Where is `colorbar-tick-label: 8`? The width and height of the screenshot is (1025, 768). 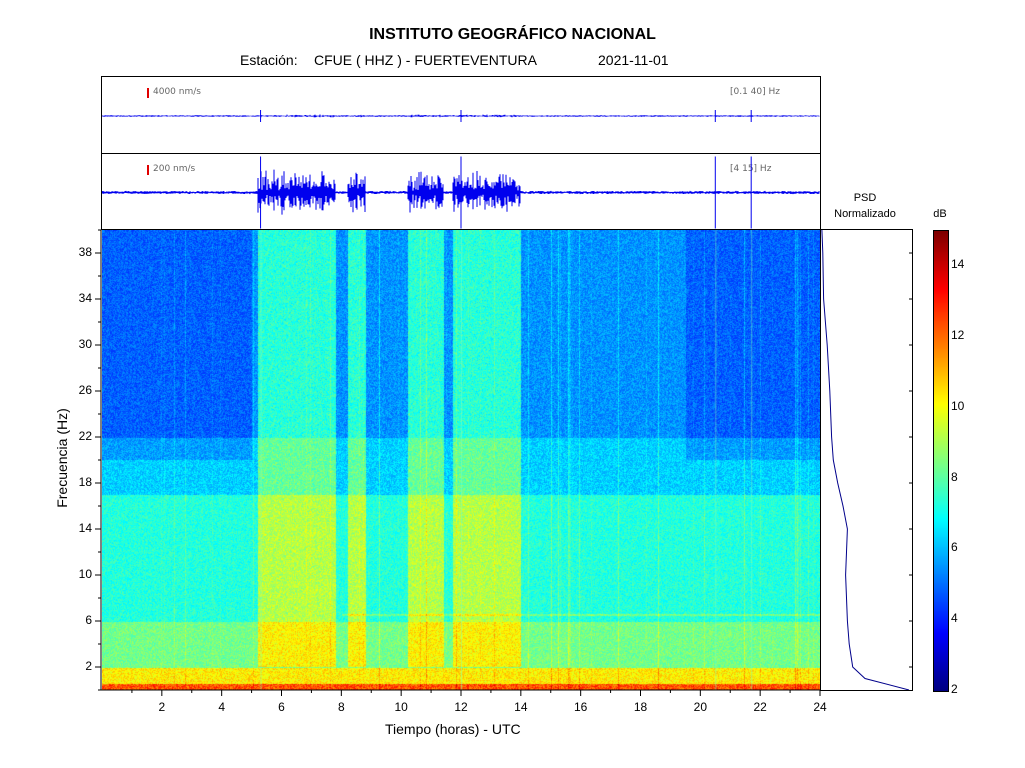
colorbar-tick-label: 8 is located at coordinates (954, 476).